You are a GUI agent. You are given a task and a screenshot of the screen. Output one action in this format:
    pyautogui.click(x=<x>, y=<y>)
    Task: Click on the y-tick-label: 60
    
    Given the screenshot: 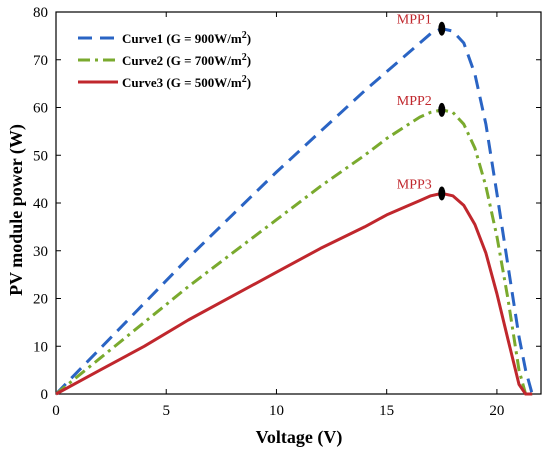 What is the action you would take?
    pyautogui.click(x=40, y=109)
    